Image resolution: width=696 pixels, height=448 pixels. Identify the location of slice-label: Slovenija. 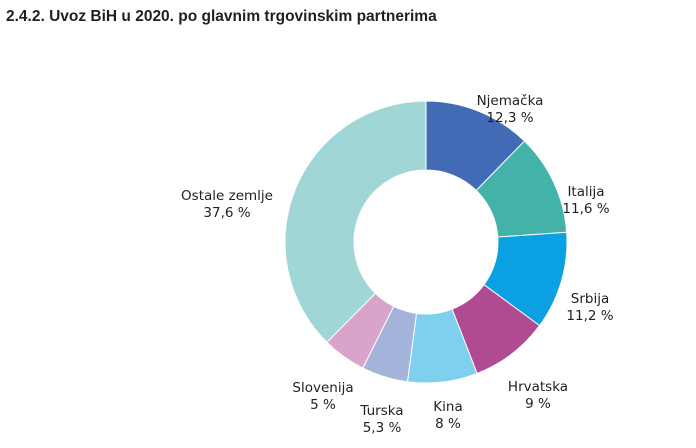
(322, 388).